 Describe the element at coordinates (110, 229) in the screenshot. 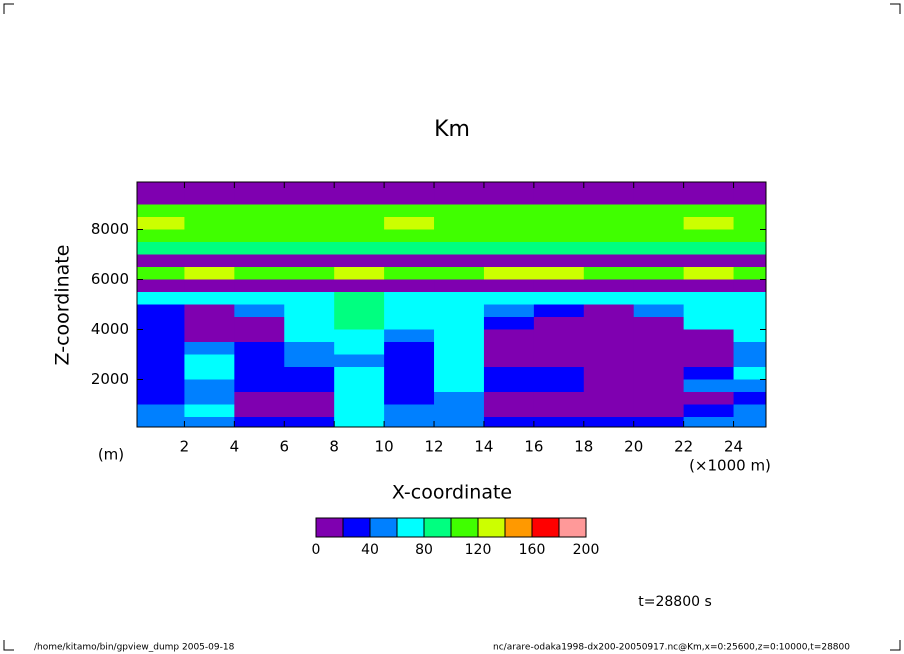

I see `y-tick-label: 8000` at that location.